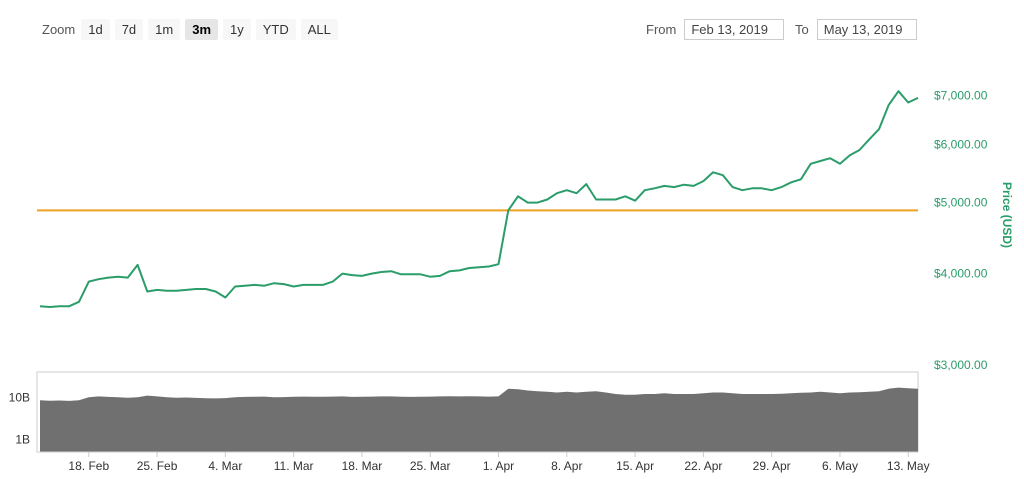  I want to click on price-tick-label: $4,000.00, so click(961, 274).